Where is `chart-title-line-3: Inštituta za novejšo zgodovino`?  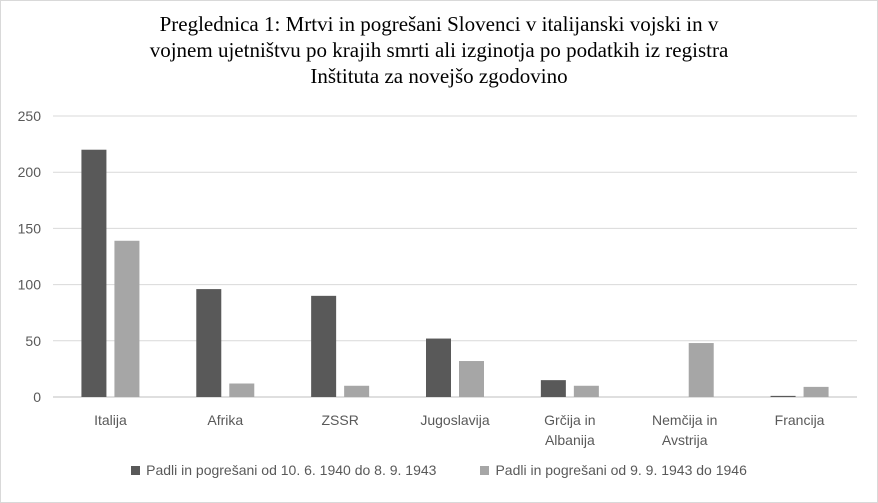 chart-title-line-3: Inštituta za novejšo zgodovino is located at coordinates (439, 76).